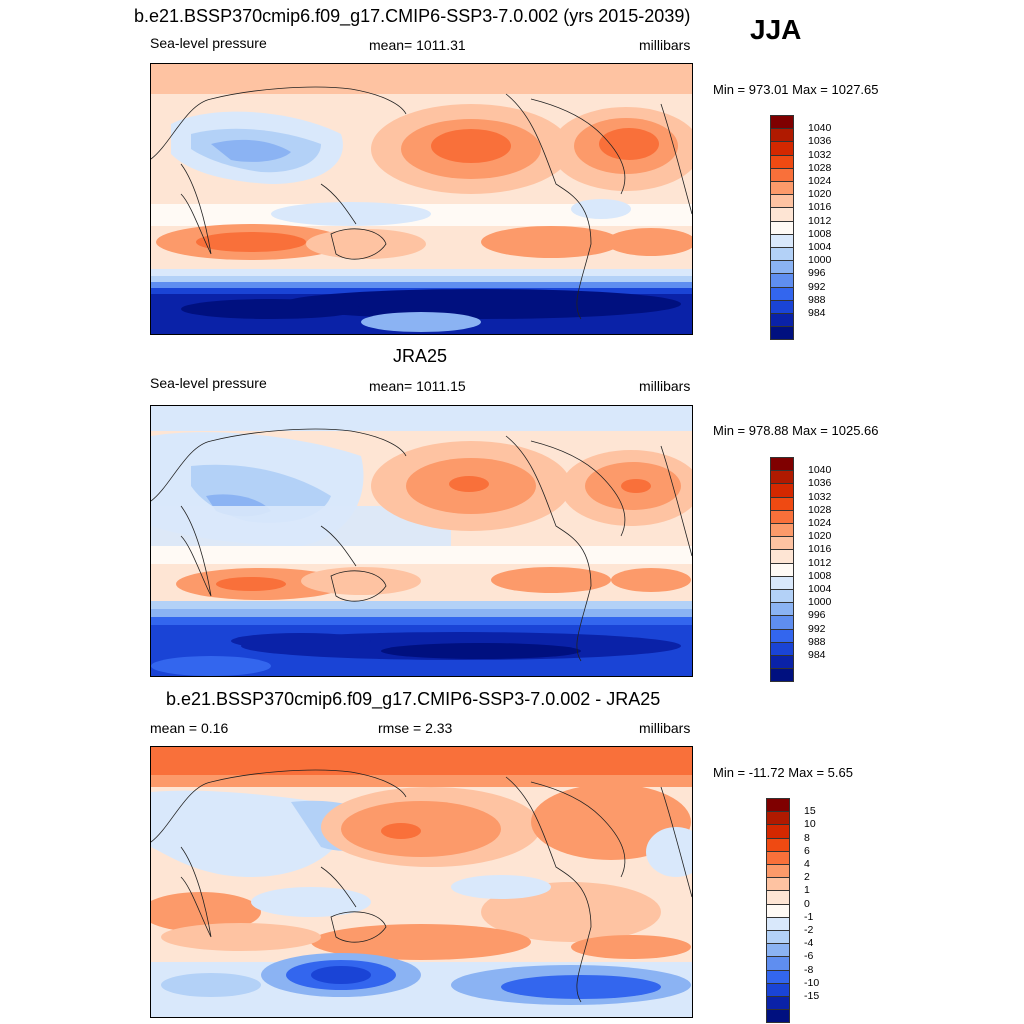  Describe the element at coordinates (812, 982) in the screenshot. I see `colorbar-tick-label: -10` at that location.